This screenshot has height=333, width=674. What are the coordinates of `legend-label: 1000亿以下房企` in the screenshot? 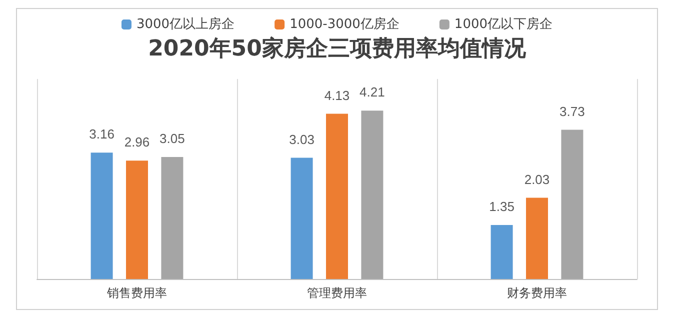 It's located at (503, 24).